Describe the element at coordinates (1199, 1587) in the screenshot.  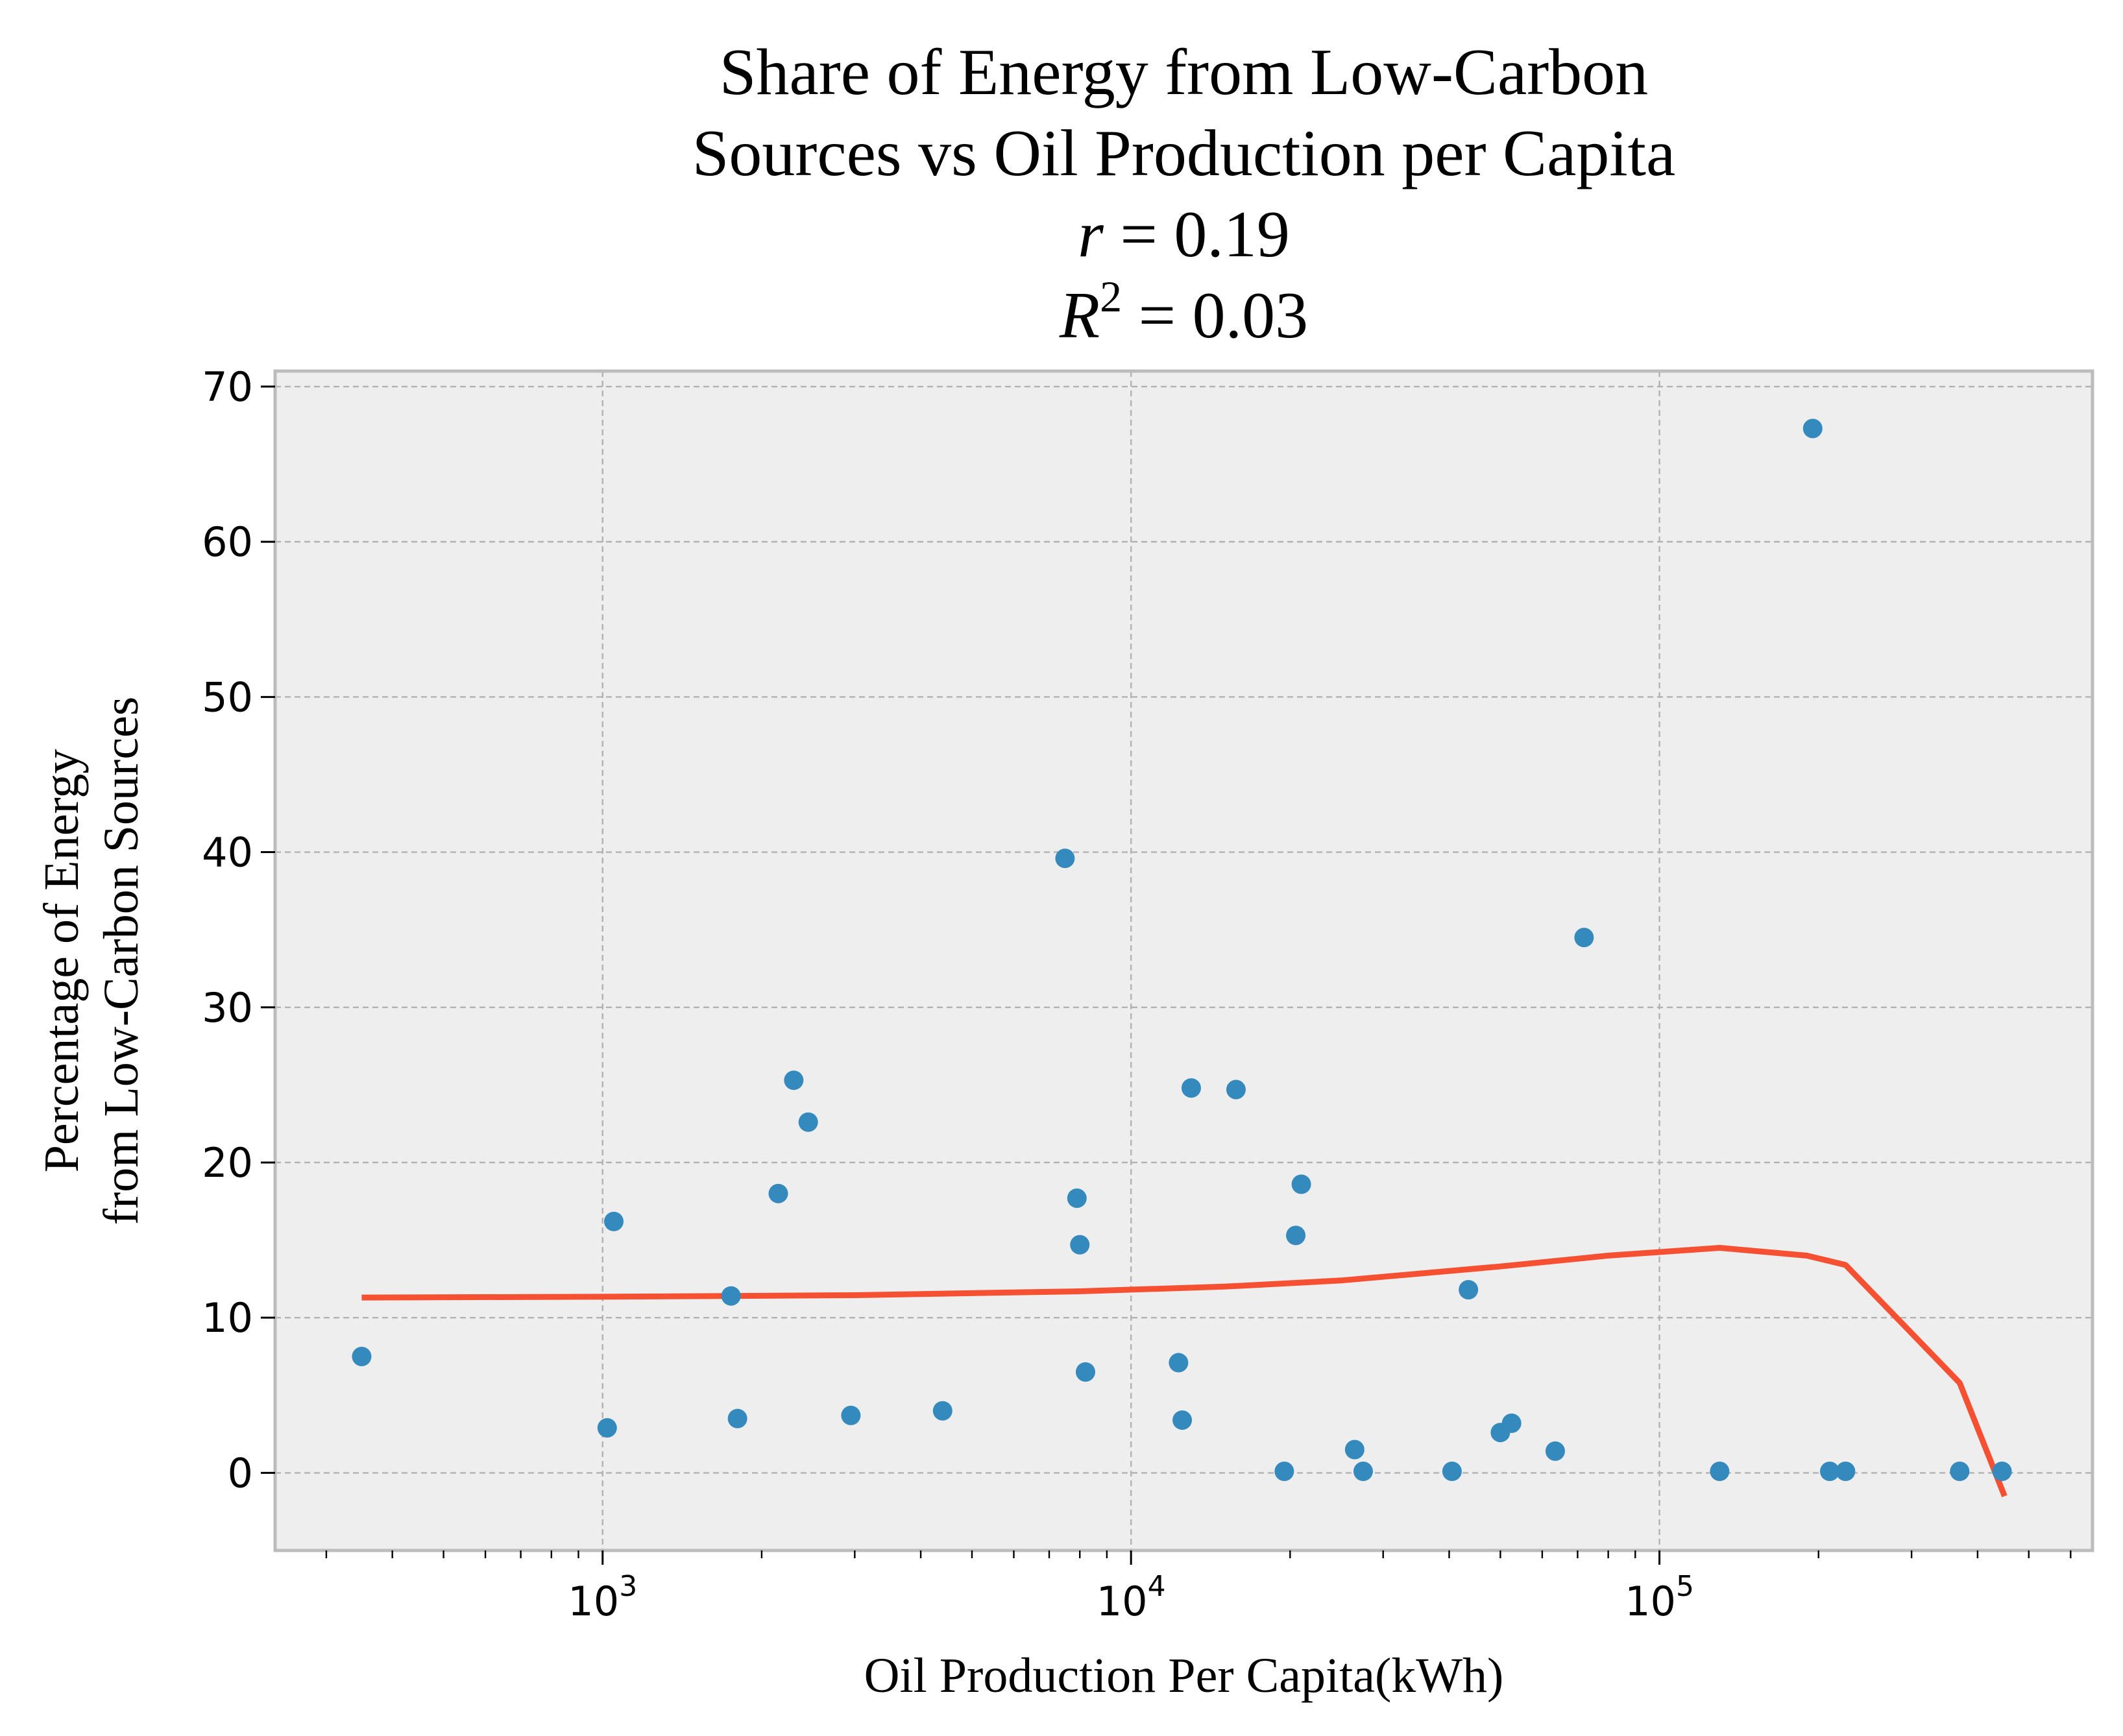
I see `x-axis-ticks: 10³ 10⁴ 10⁵` at that location.